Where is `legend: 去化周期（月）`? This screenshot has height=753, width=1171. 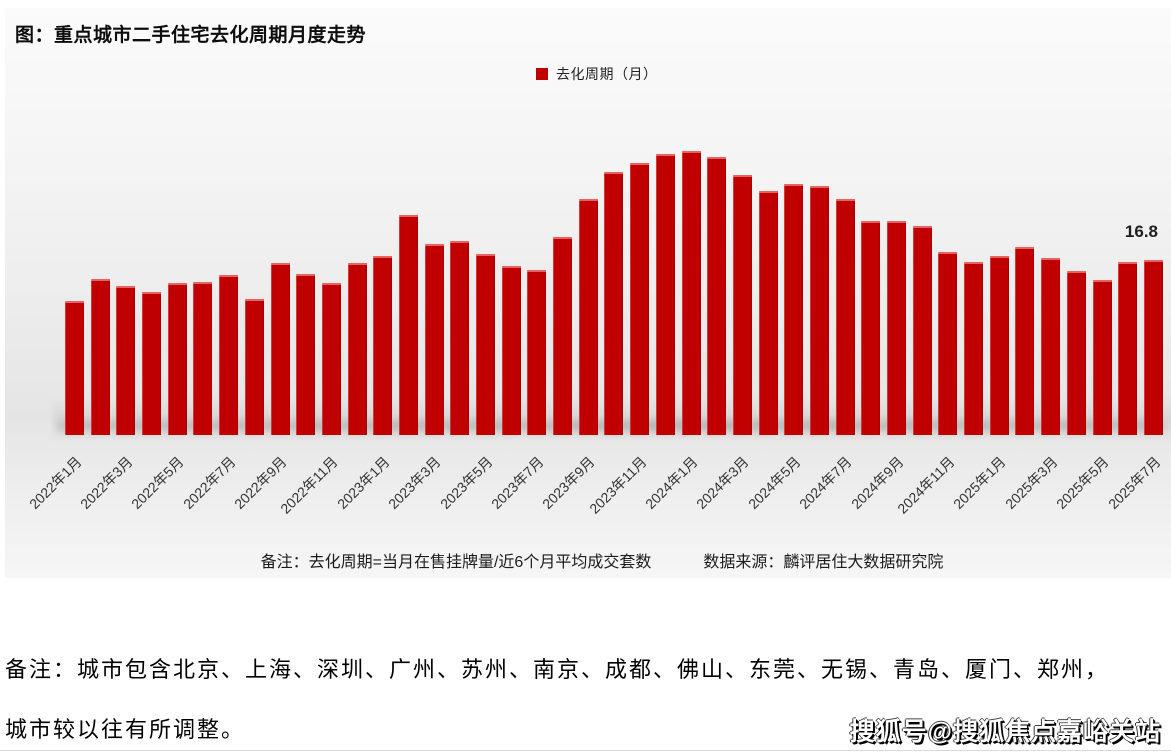
legend: 去化周期（月） is located at coordinates (597, 74).